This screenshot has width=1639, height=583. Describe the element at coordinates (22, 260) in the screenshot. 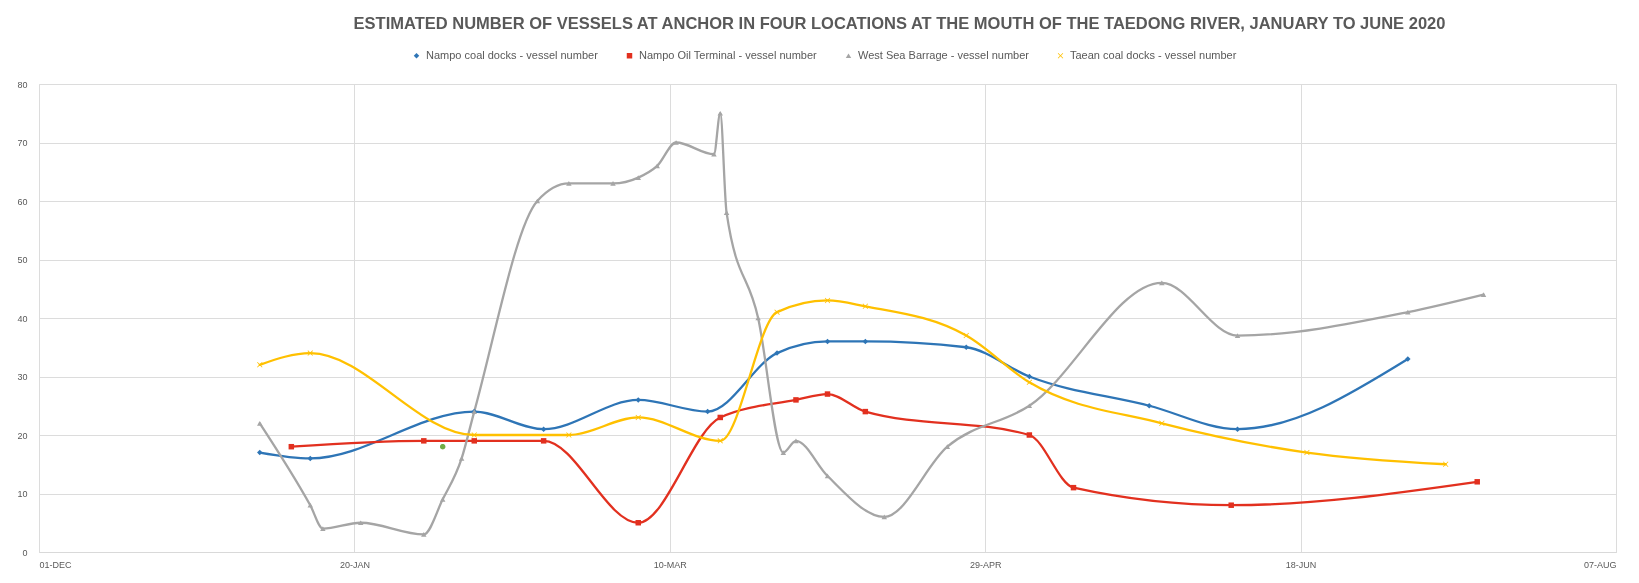

I see `y-tick-label: 50` at that location.